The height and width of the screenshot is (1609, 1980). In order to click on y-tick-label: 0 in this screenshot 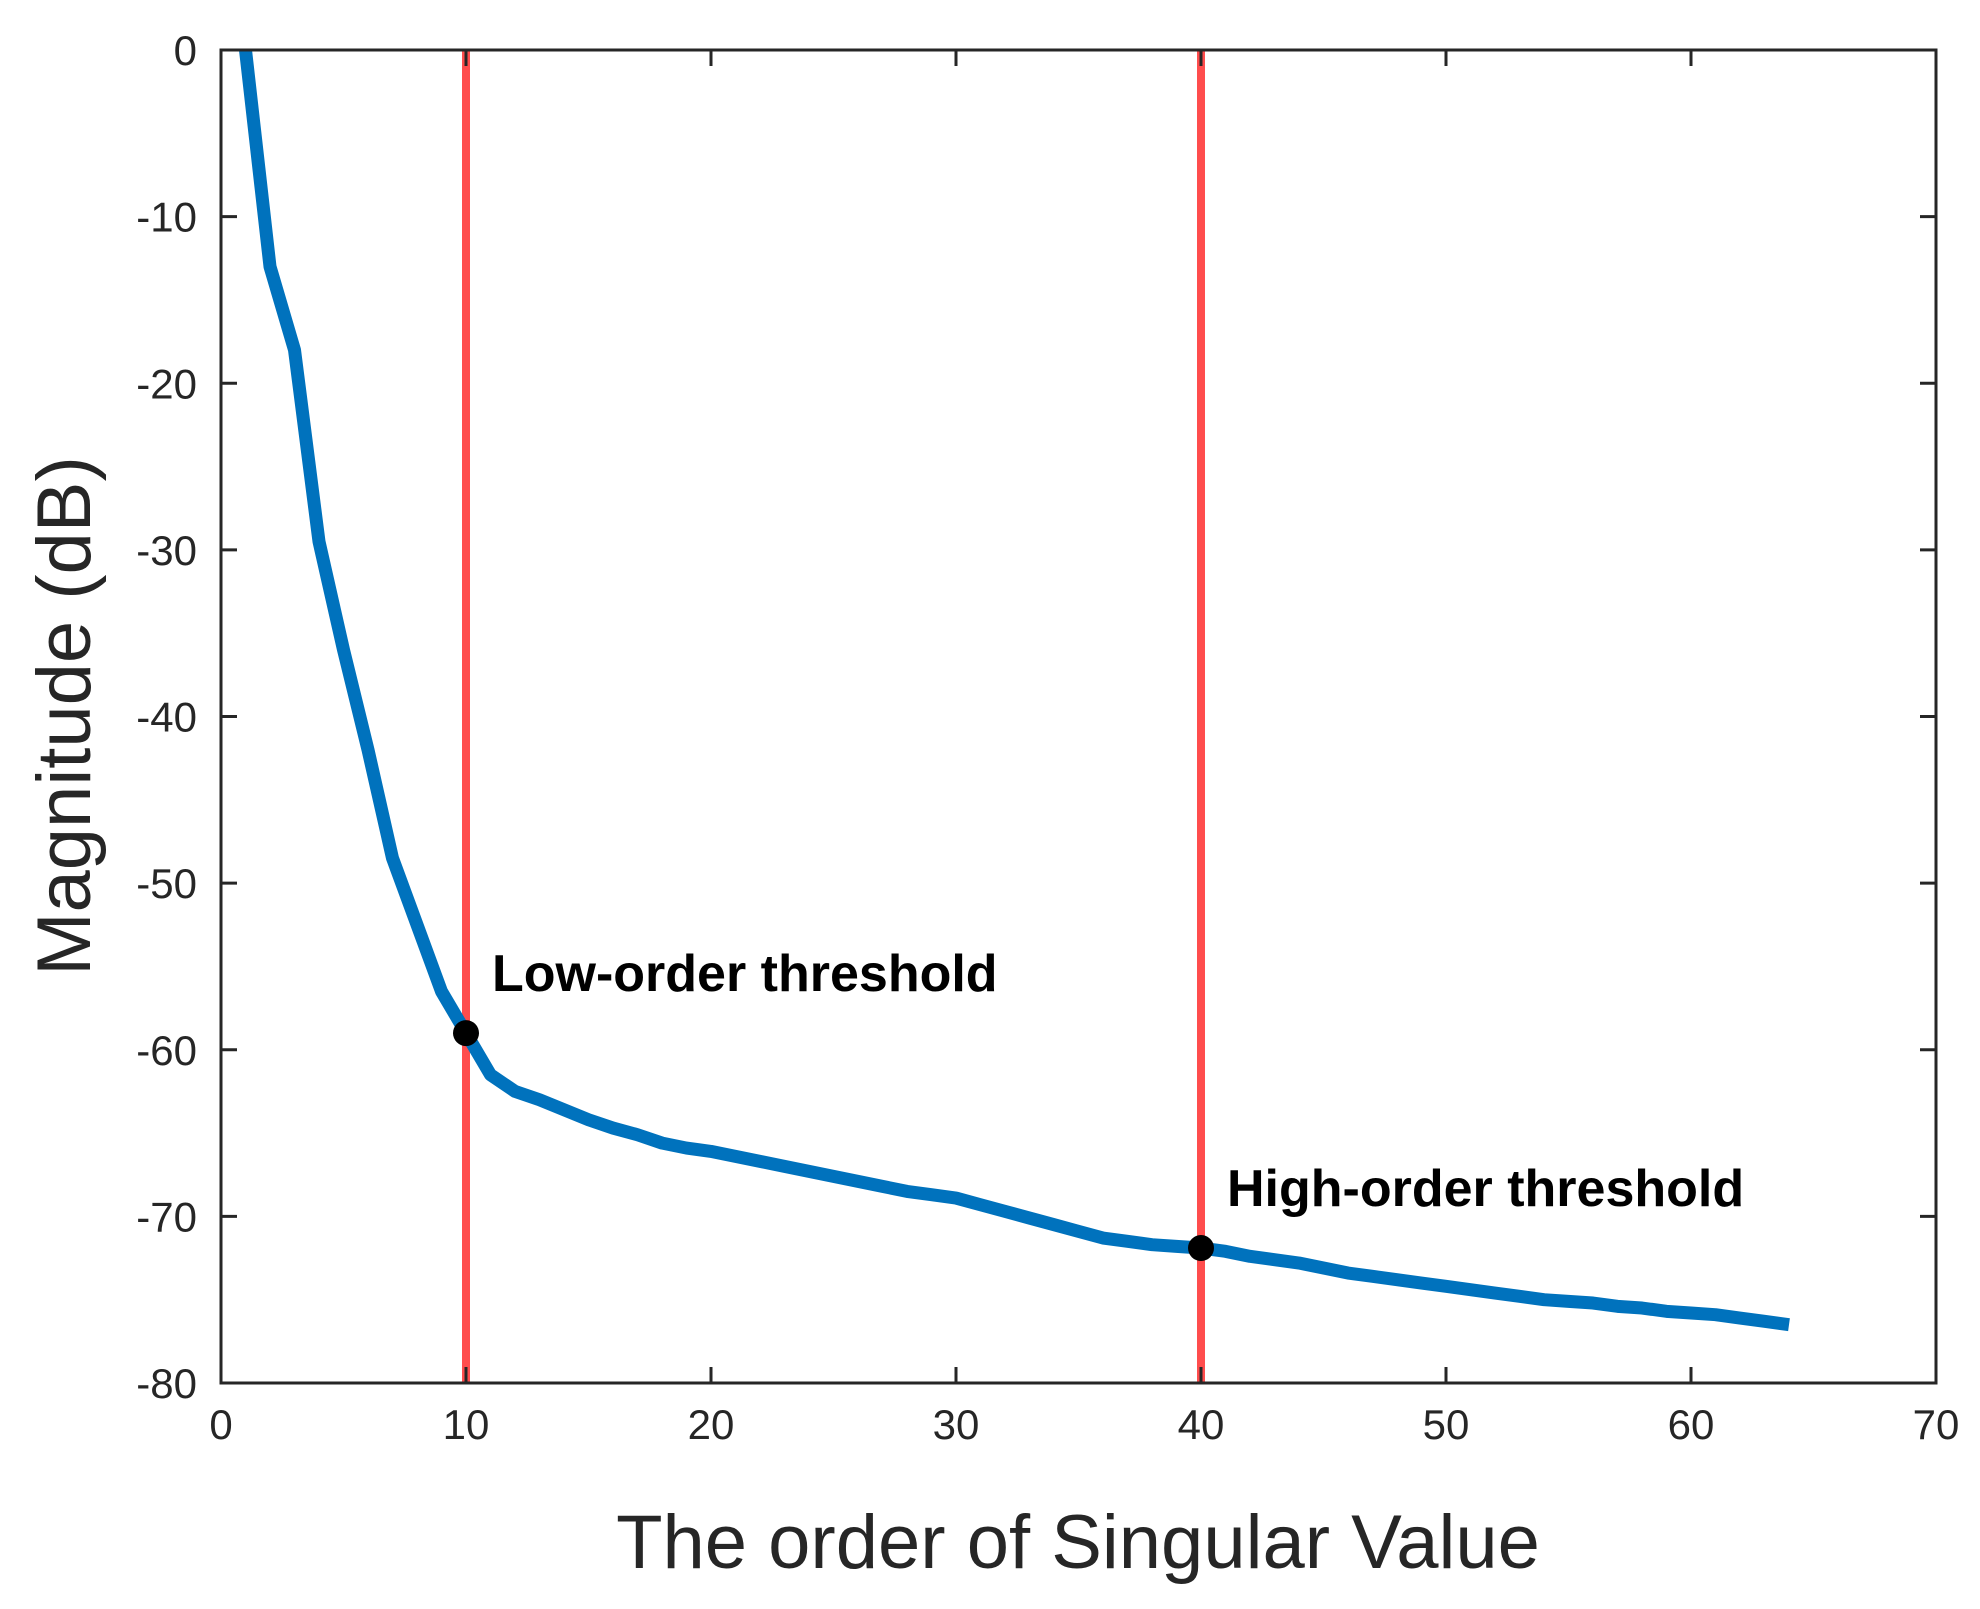, I will do `click(185, 50)`.